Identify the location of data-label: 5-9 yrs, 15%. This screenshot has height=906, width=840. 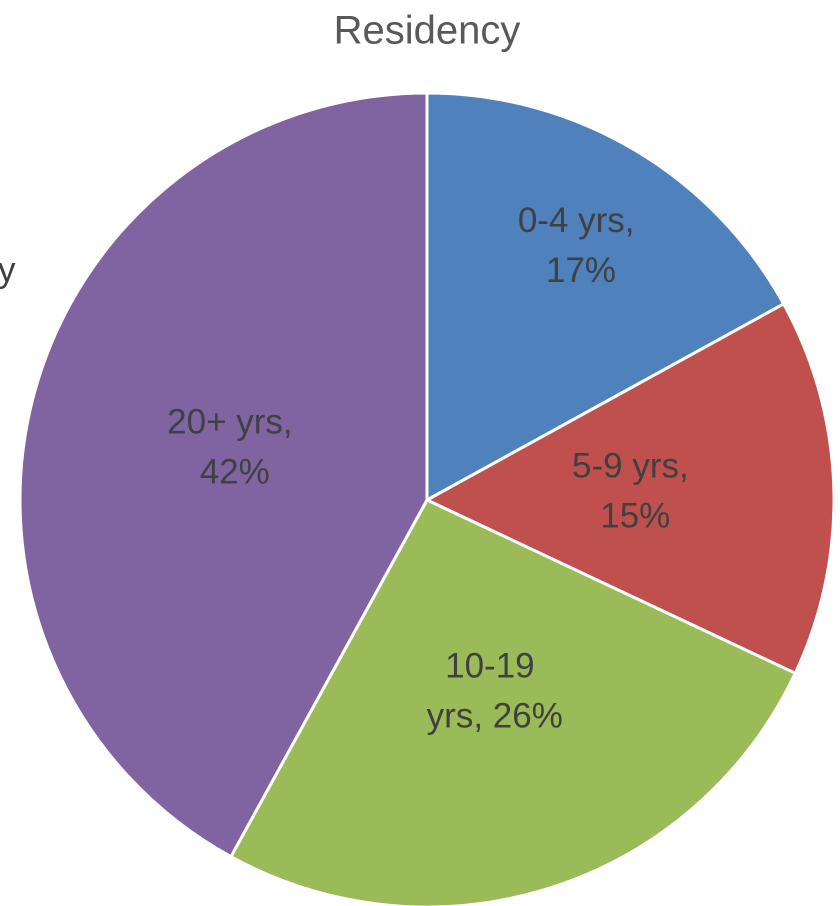
(630, 491).